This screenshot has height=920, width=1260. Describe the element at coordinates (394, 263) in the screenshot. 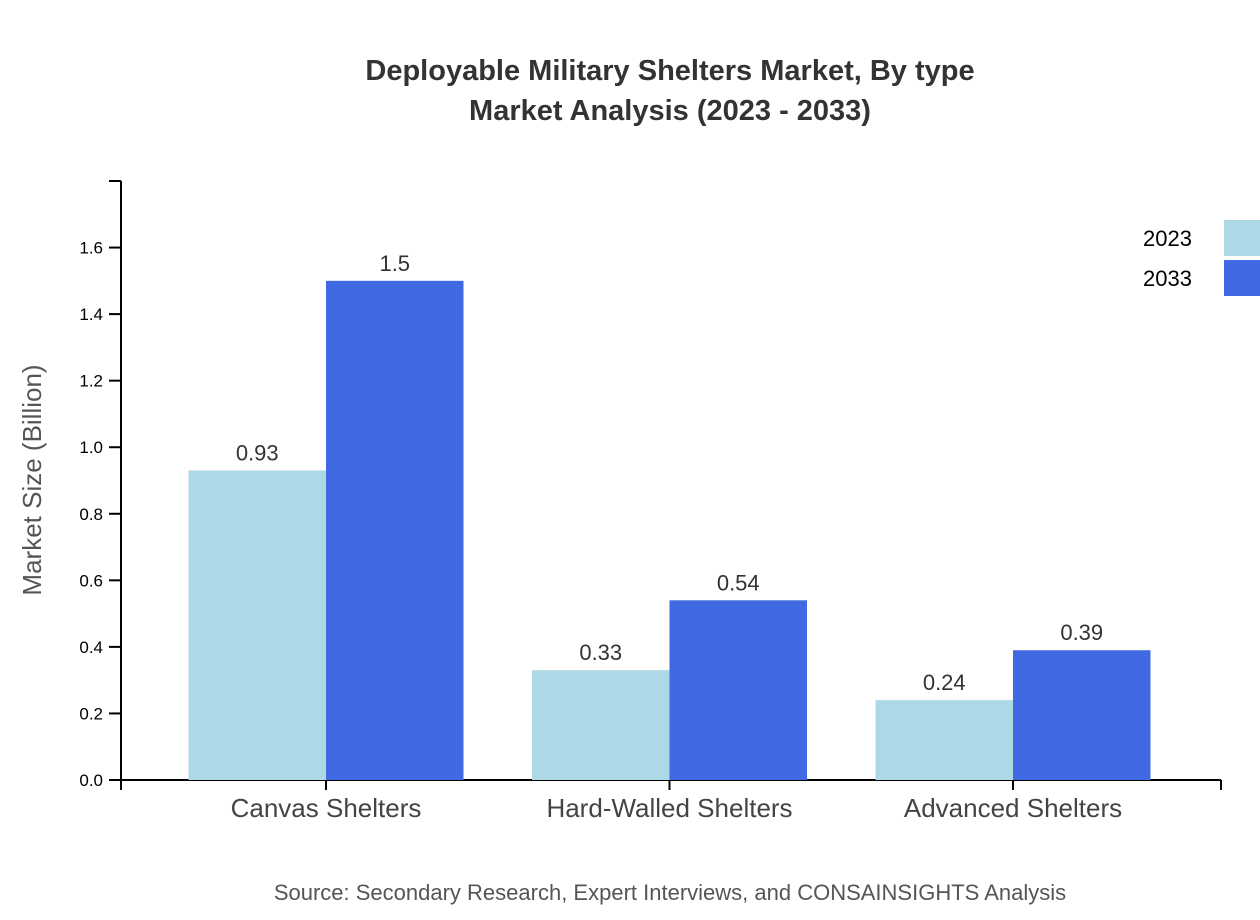

I see `data-label: 1.5` at that location.